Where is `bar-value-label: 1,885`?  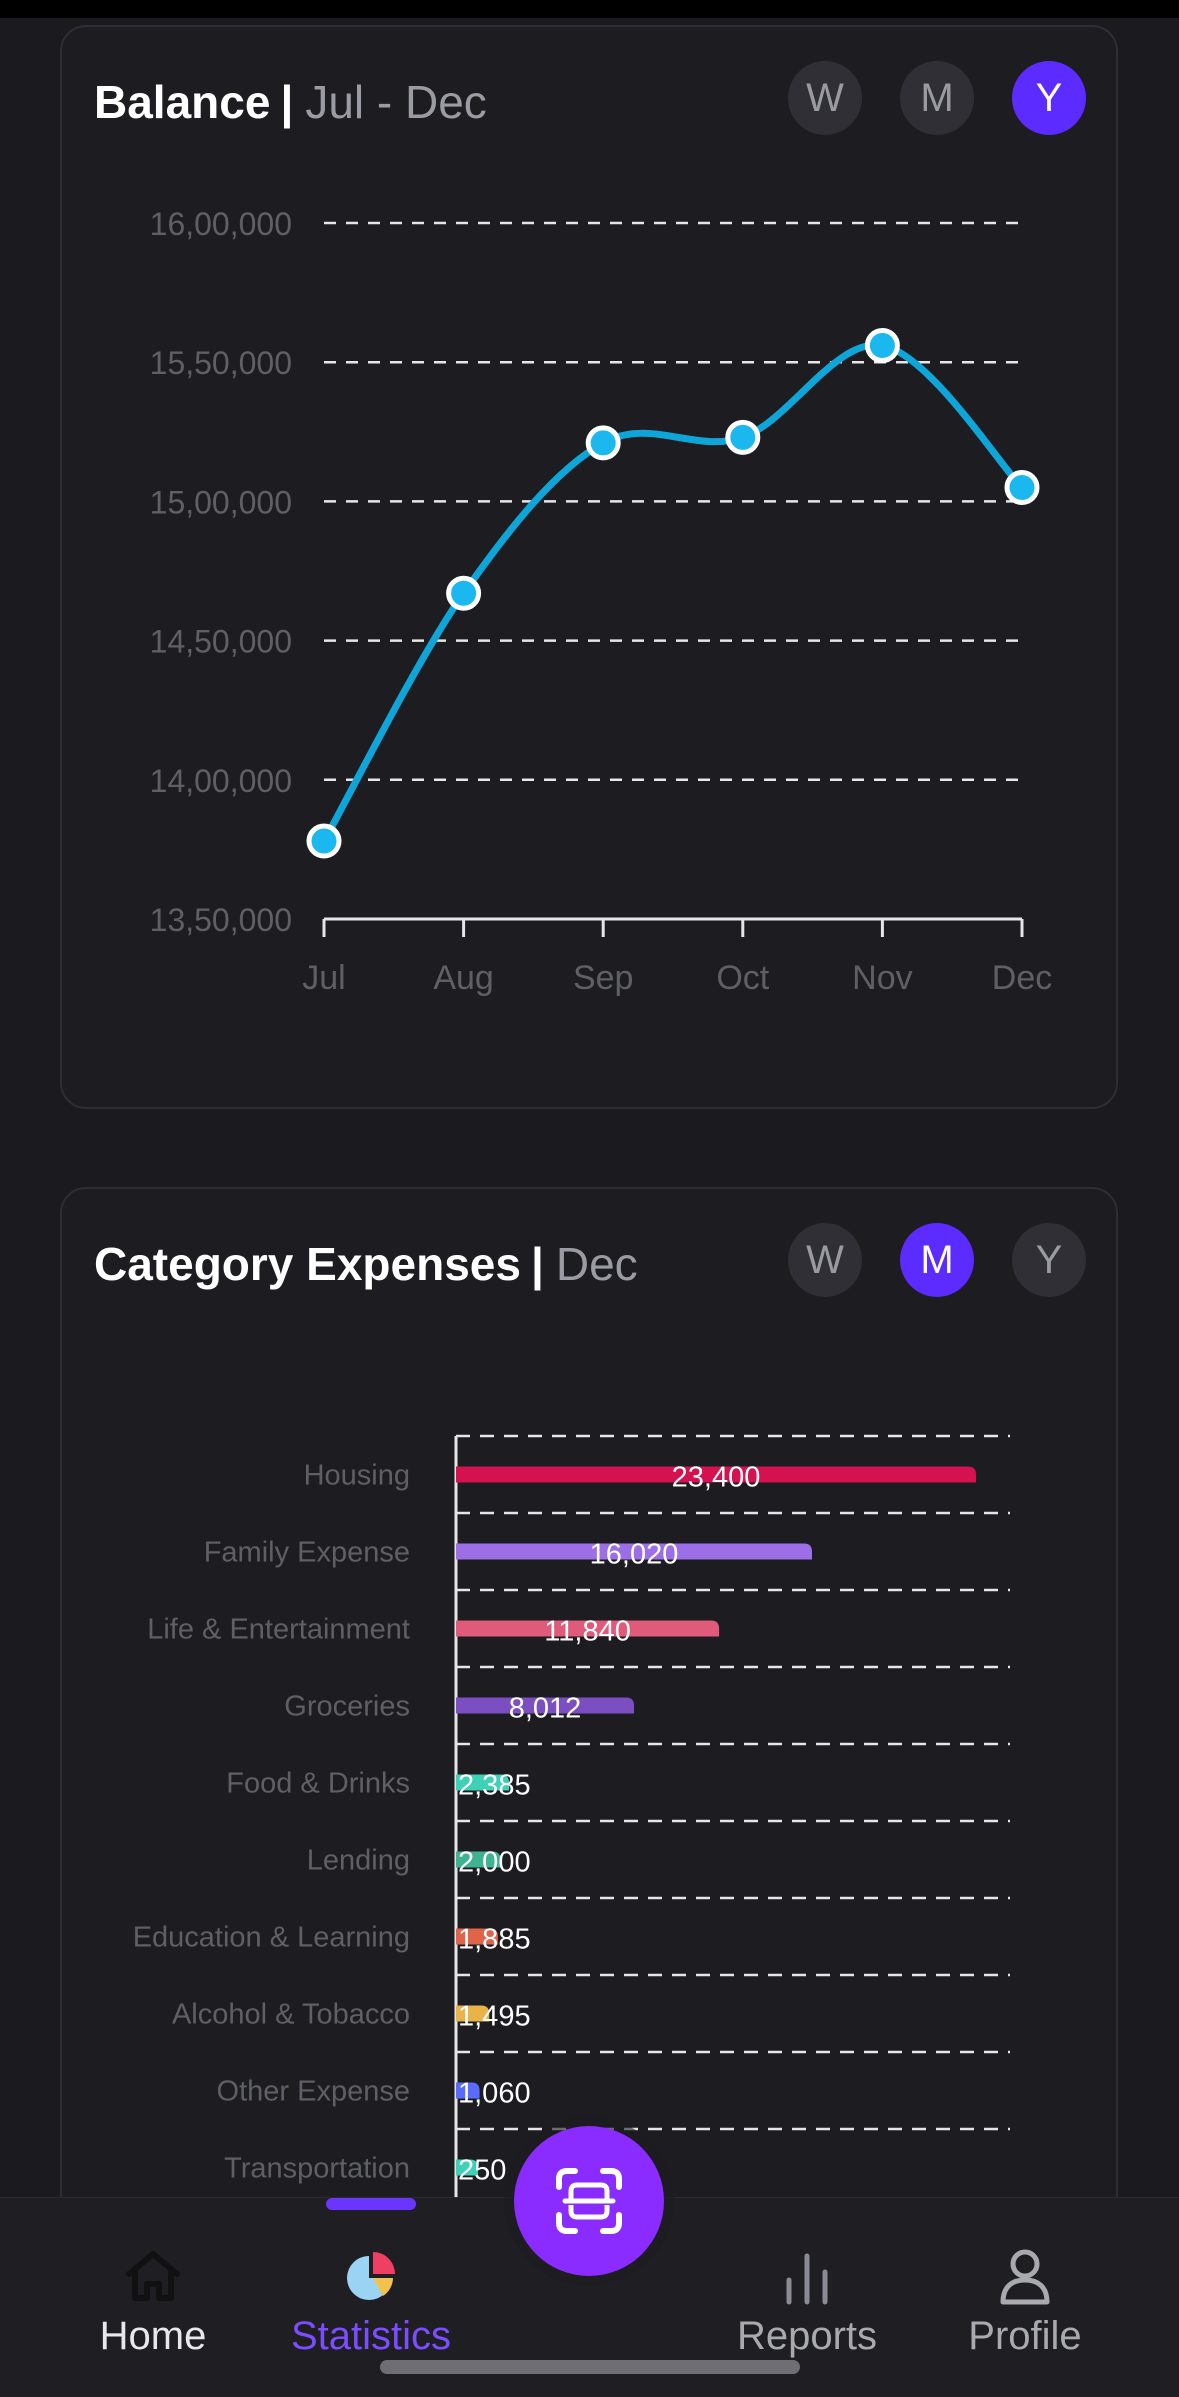
bar-value-label: 1,885 is located at coordinates (494, 1940).